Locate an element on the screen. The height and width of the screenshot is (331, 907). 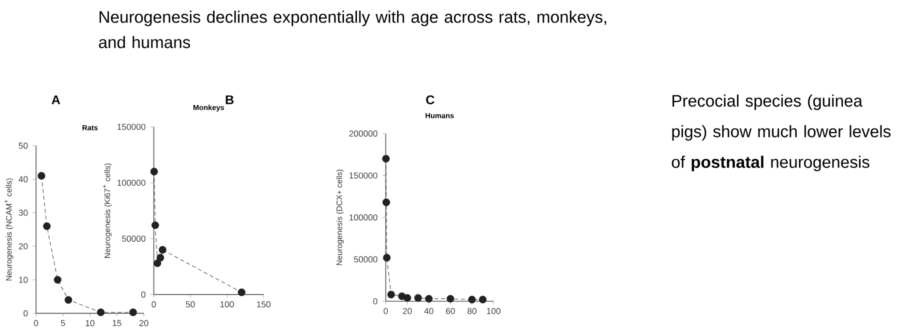
x-tick-label: 10 is located at coordinates (90, 323).